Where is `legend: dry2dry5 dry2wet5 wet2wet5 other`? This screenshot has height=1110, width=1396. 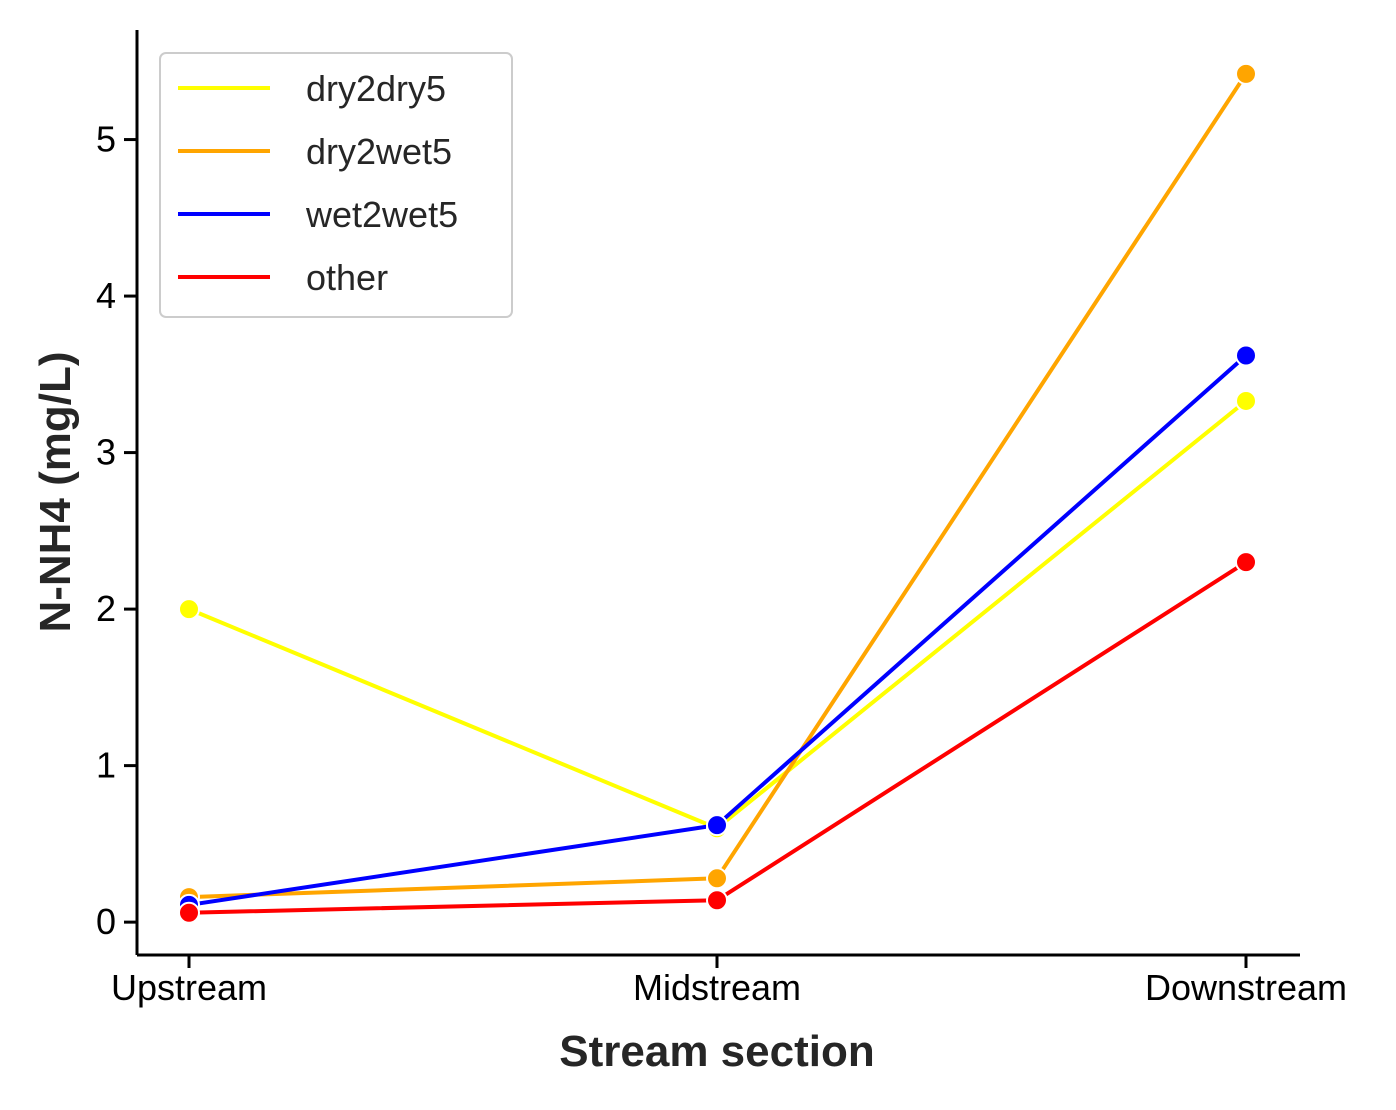
legend: dry2dry5 dry2wet5 wet2wet5 other is located at coordinates (336, 185).